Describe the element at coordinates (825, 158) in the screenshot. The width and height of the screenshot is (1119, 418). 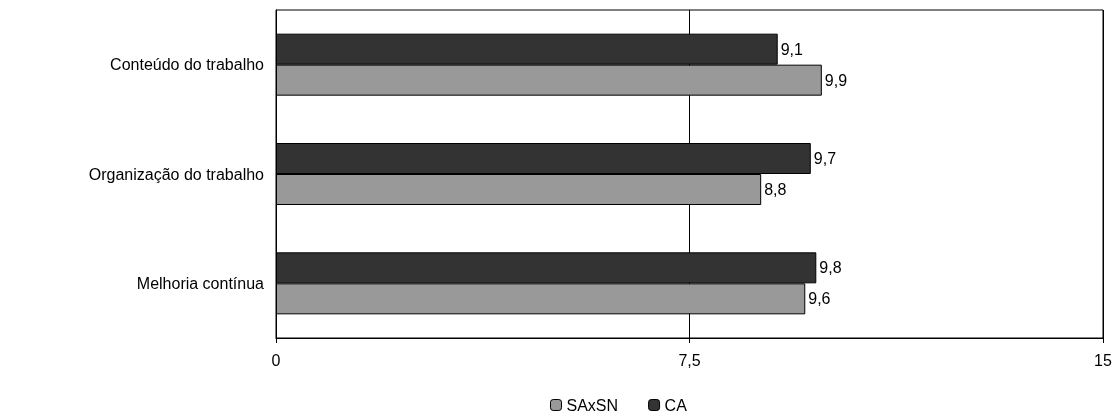
I see `data-label: 9,7` at that location.